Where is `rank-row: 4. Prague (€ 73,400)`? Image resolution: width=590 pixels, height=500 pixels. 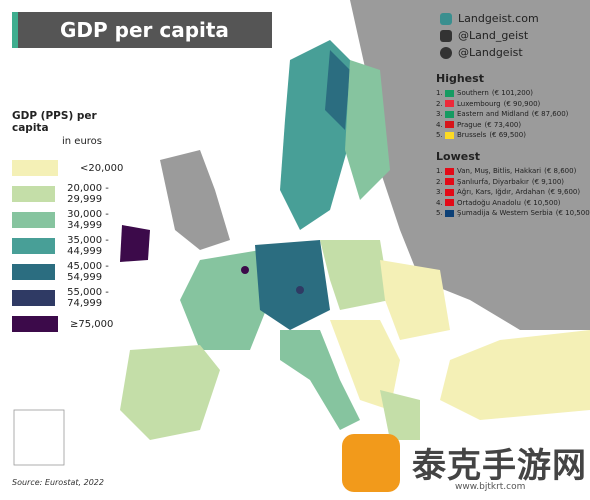
rank-row: 4. Prague (€ 73,400) is located at coordinates (502, 125).